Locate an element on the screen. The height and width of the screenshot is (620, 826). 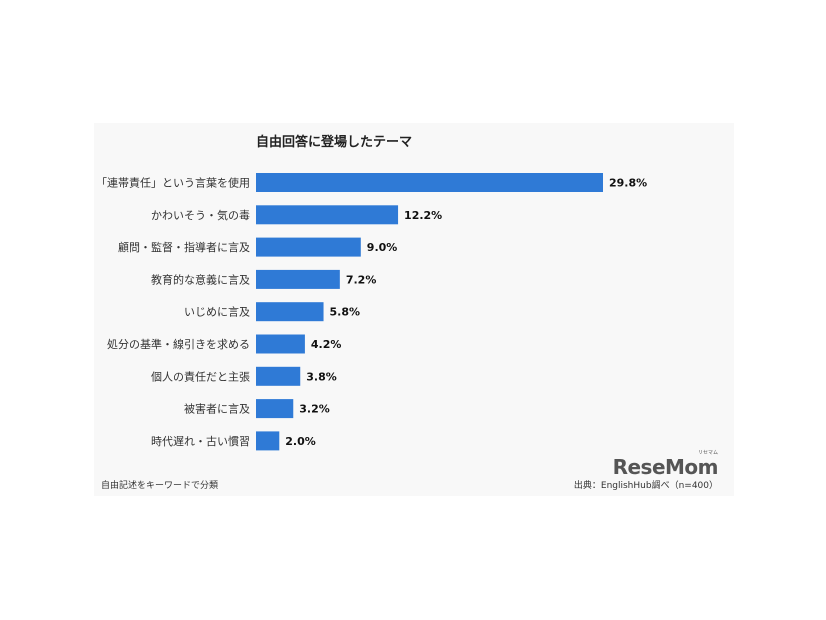
footnote: 自由記述をキーワードで分類 is located at coordinates (160, 486).